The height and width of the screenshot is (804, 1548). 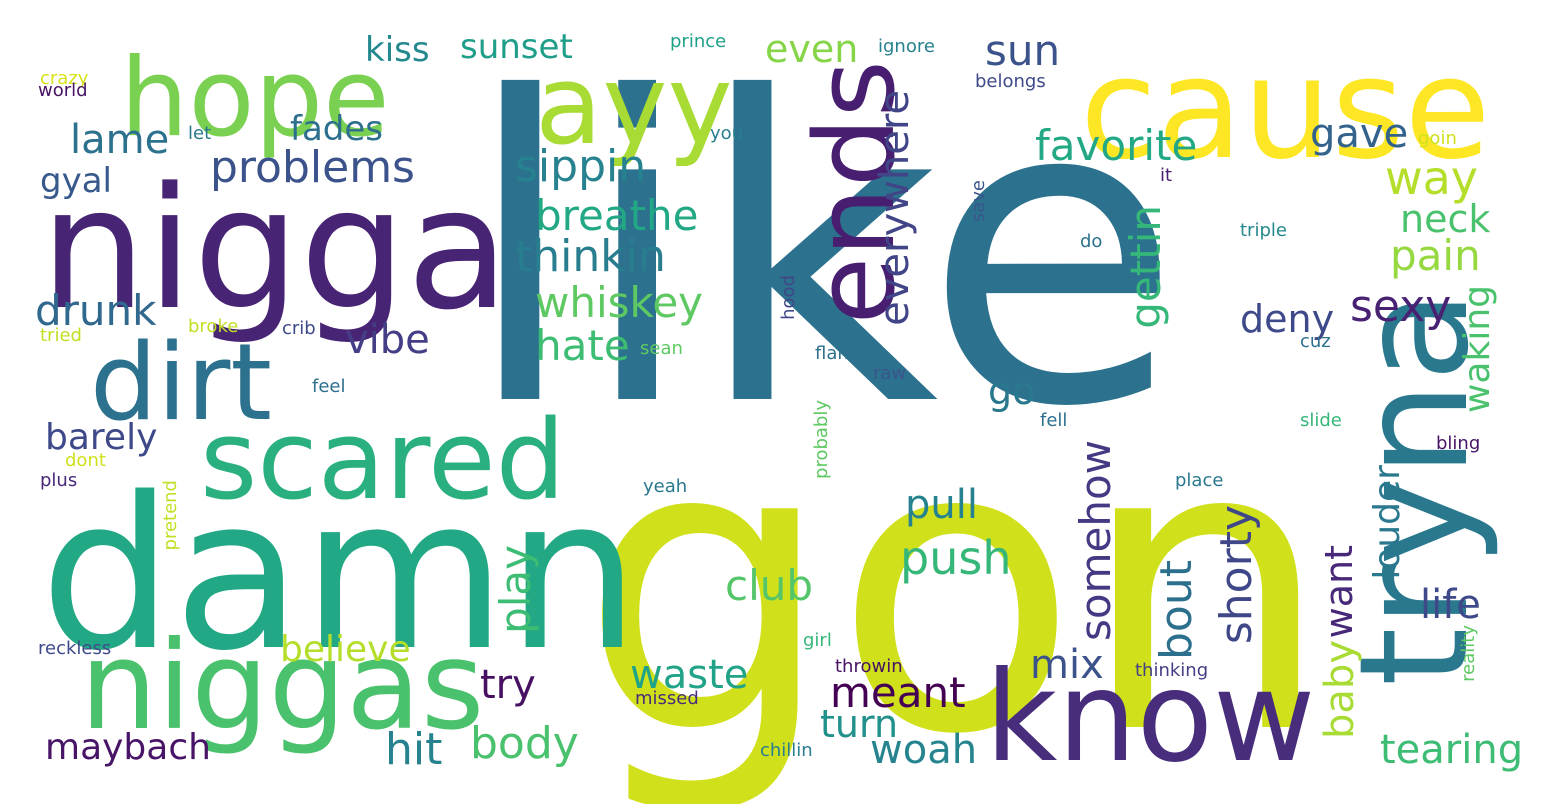 What do you see at coordinates (1315, 341) in the screenshot?
I see `word-cuz: cuz` at bounding box center [1315, 341].